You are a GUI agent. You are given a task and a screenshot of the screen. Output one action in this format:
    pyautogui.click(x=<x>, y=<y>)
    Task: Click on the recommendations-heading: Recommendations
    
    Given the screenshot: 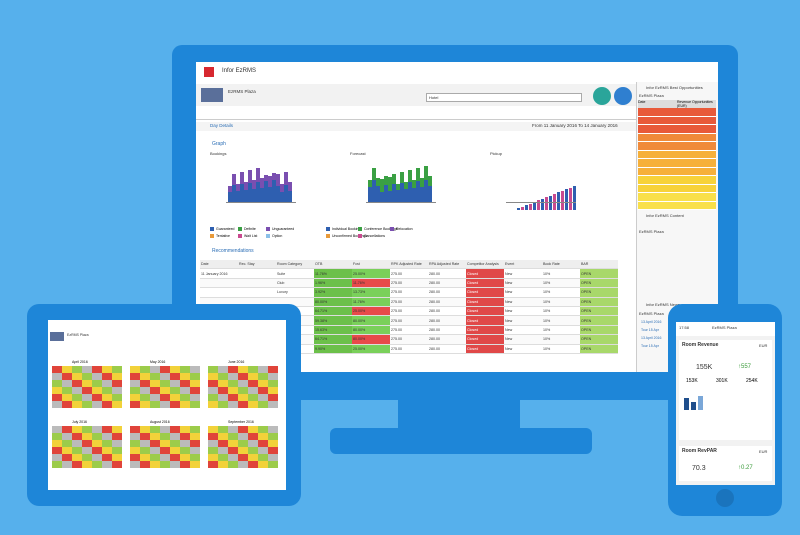 What is the action you would take?
    pyautogui.click(x=233, y=251)
    